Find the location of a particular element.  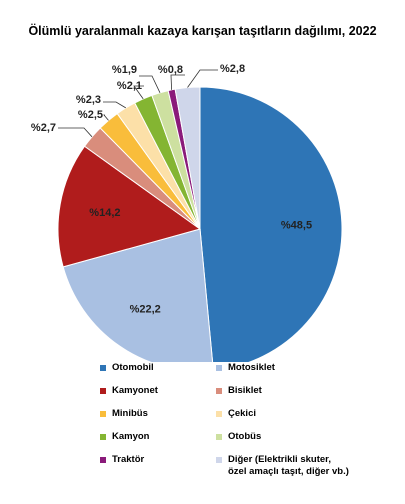

pie-slice-motosiklet is located at coordinates (138, 295).